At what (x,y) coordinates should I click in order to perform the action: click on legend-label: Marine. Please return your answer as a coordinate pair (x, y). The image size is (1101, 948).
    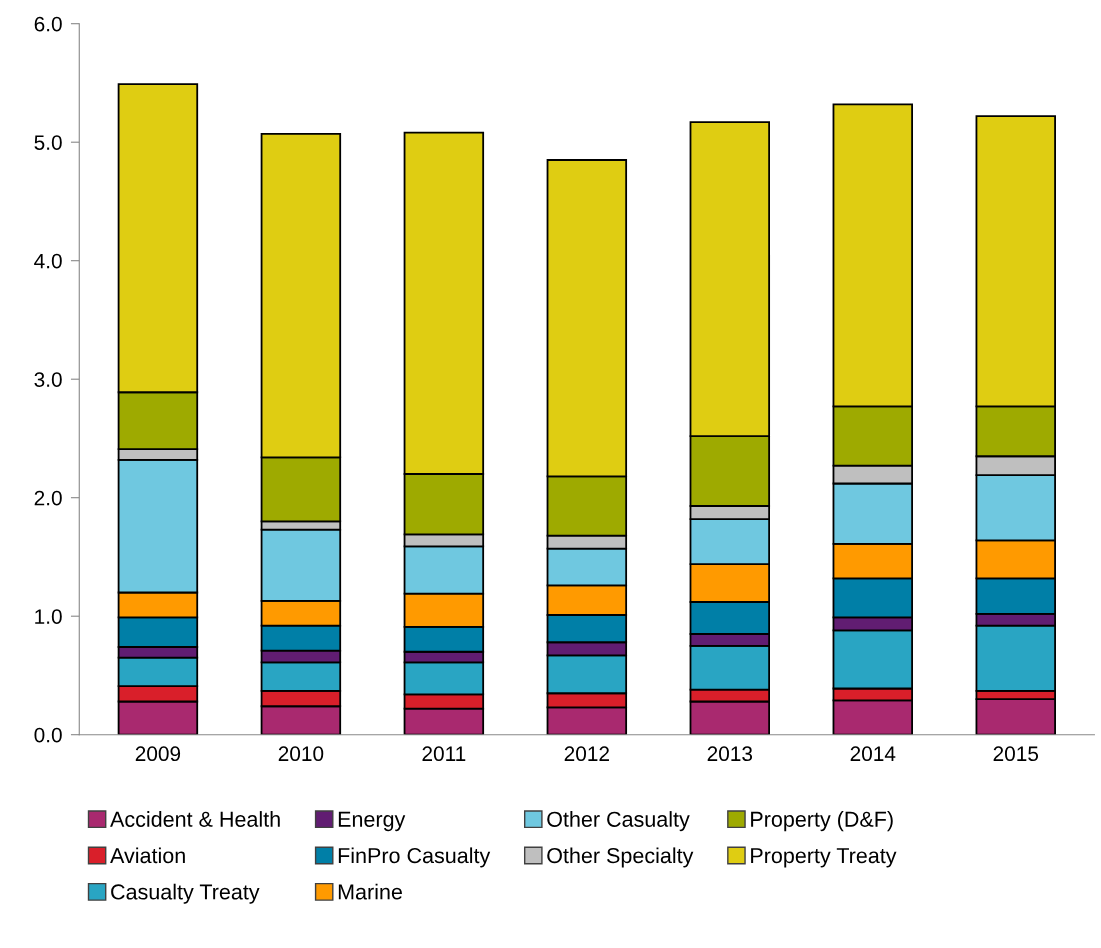
    Looking at the image, I should click on (370, 891).